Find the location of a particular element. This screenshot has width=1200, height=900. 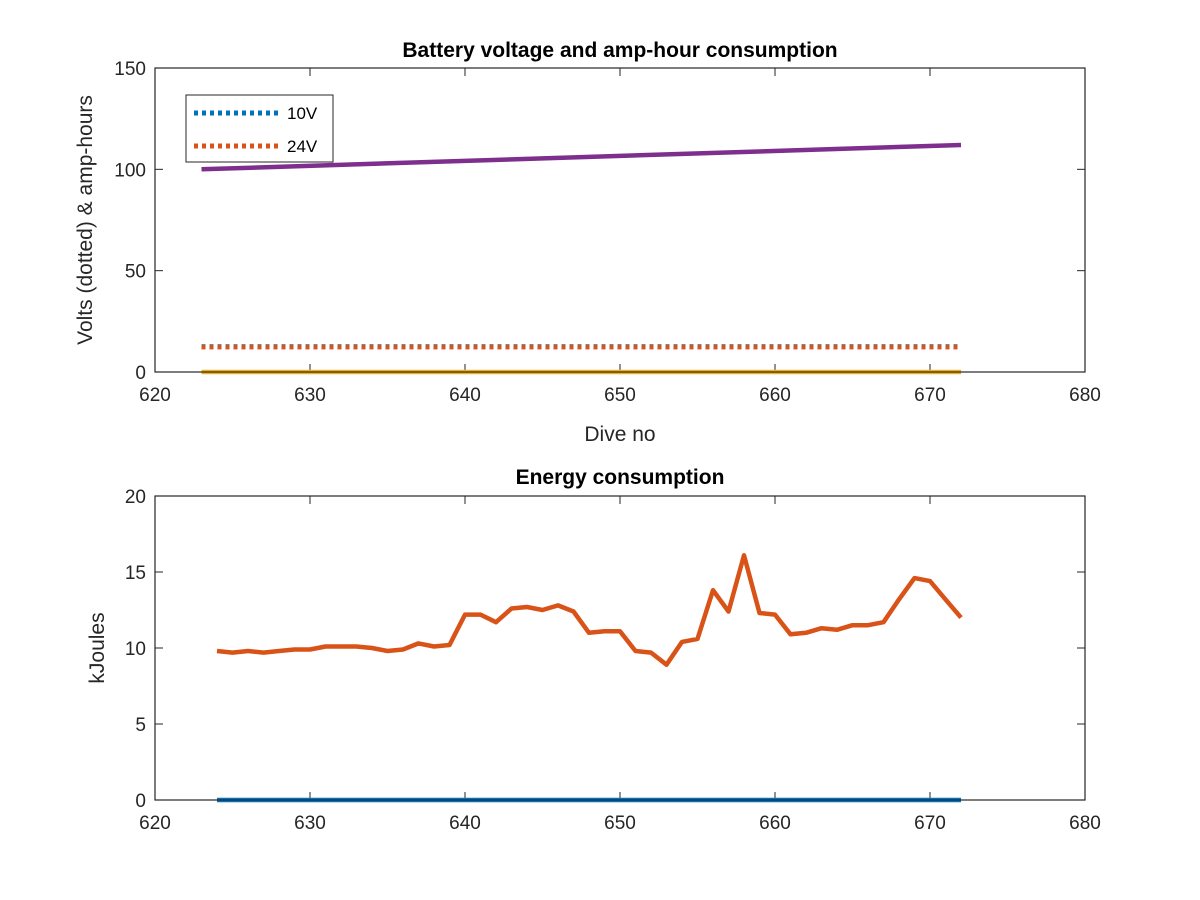

y-tick-label: 15 is located at coordinates (135, 573).